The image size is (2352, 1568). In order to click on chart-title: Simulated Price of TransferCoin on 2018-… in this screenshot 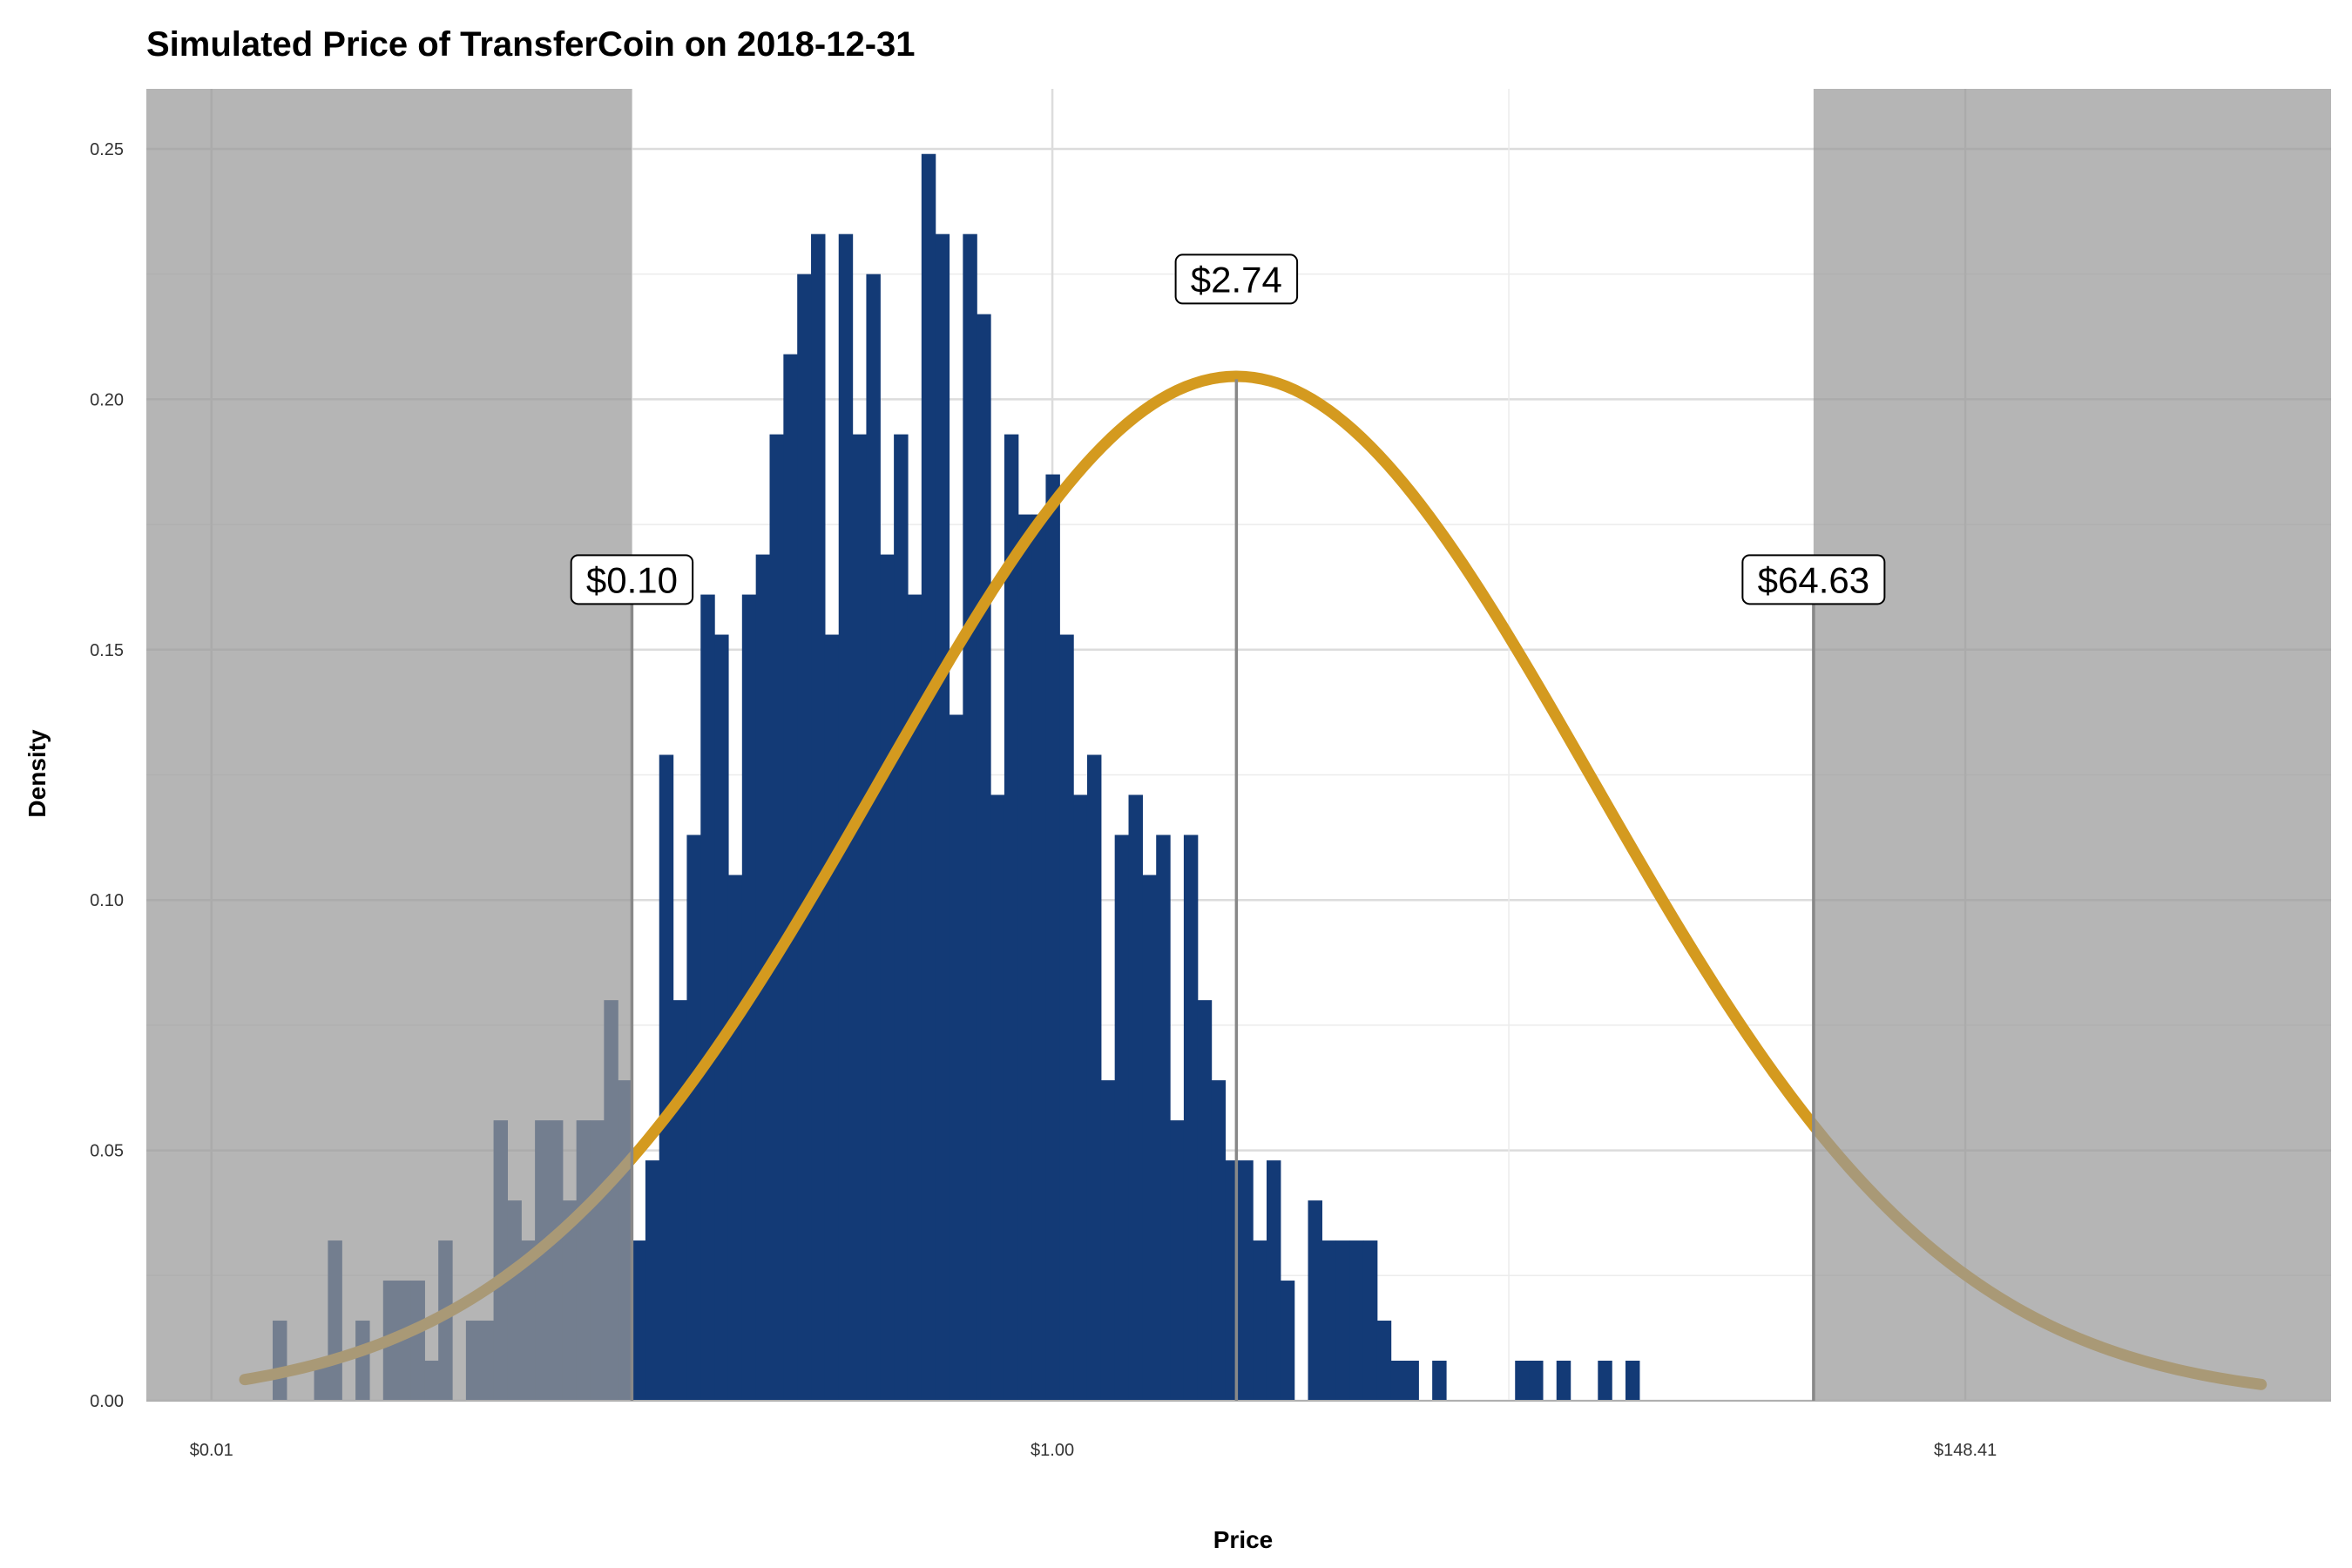, I will do `click(531, 44)`.